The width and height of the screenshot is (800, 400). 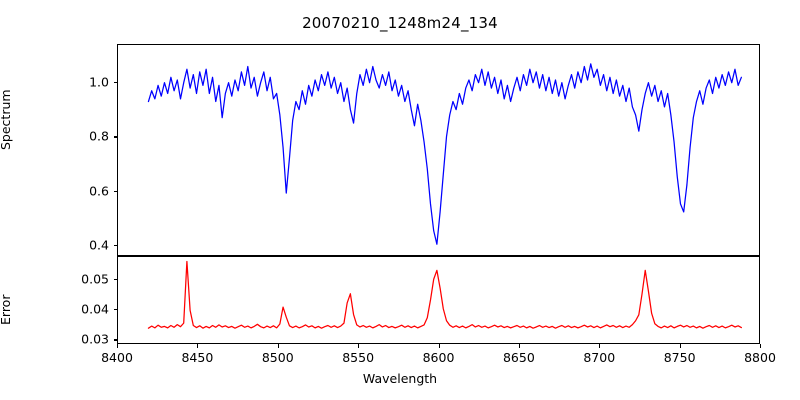 What do you see at coordinates (358, 357) in the screenshot?
I see `x-tick-label: 8550` at bounding box center [358, 357].